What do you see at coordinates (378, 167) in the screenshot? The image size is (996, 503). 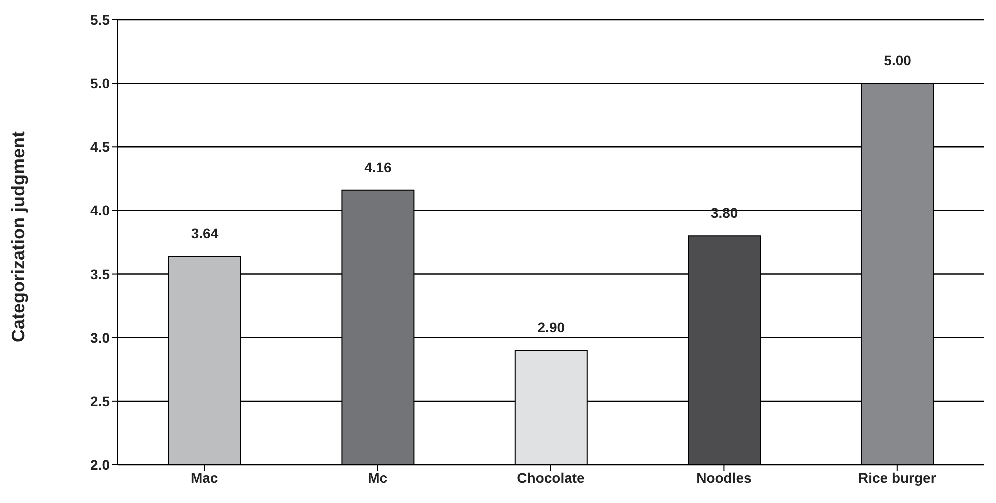 I see `data-label: 4.16` at bounding box center [378, 167].